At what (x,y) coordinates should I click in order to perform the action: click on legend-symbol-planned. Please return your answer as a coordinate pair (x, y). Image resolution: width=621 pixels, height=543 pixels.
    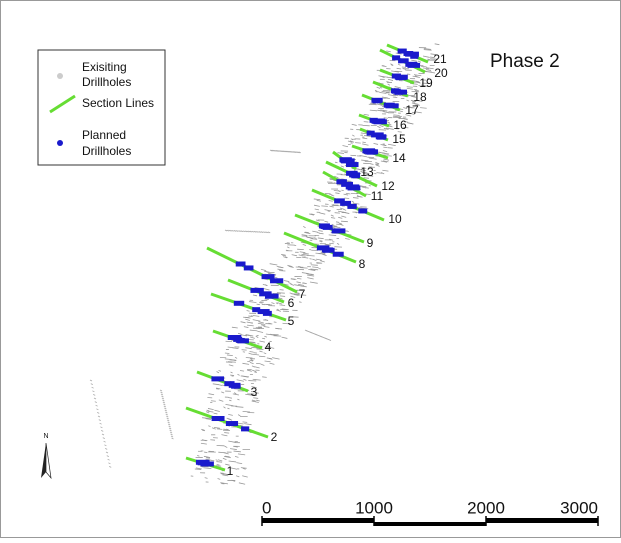
    Looking at the image, I should click on (60, 143).